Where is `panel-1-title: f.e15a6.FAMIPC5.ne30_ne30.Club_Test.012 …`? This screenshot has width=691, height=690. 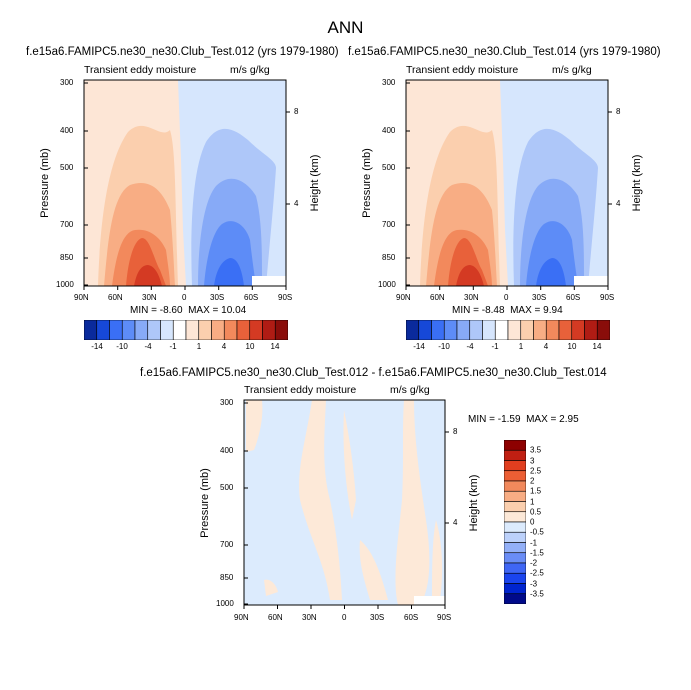 panel-1-title: f.e15a6.FAMIPC5.ne30_ne30.Club_Test.012 … is located at coordinates (182, 52).